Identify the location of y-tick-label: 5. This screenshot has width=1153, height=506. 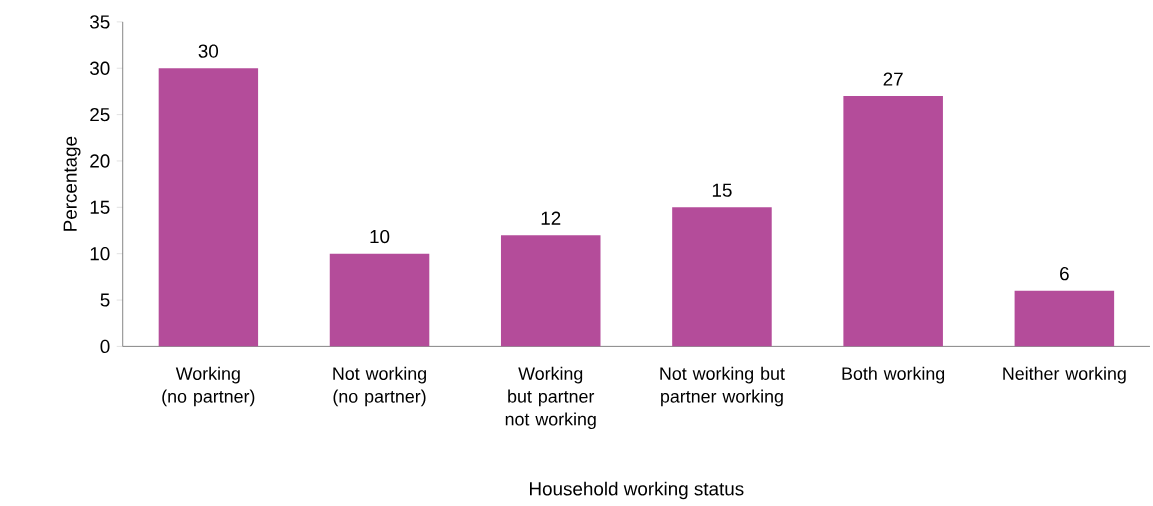
(105, 300).